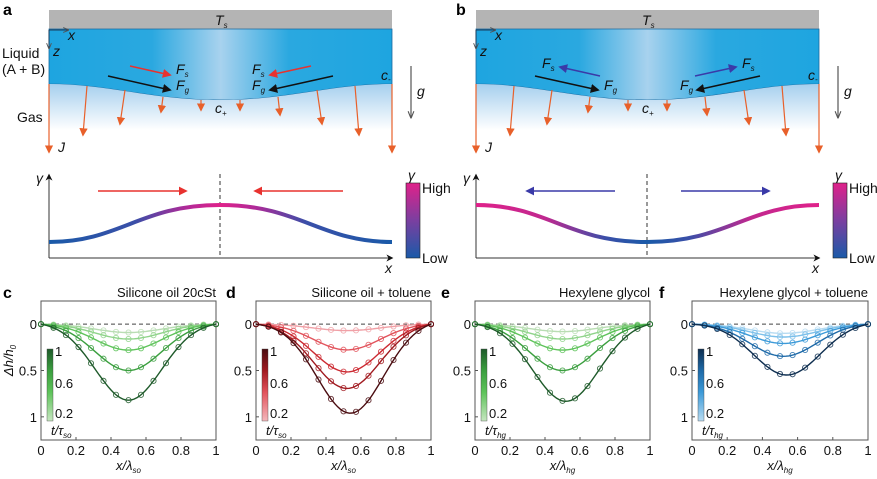  I want to click on panel-label-f: f, so click(662, 293).